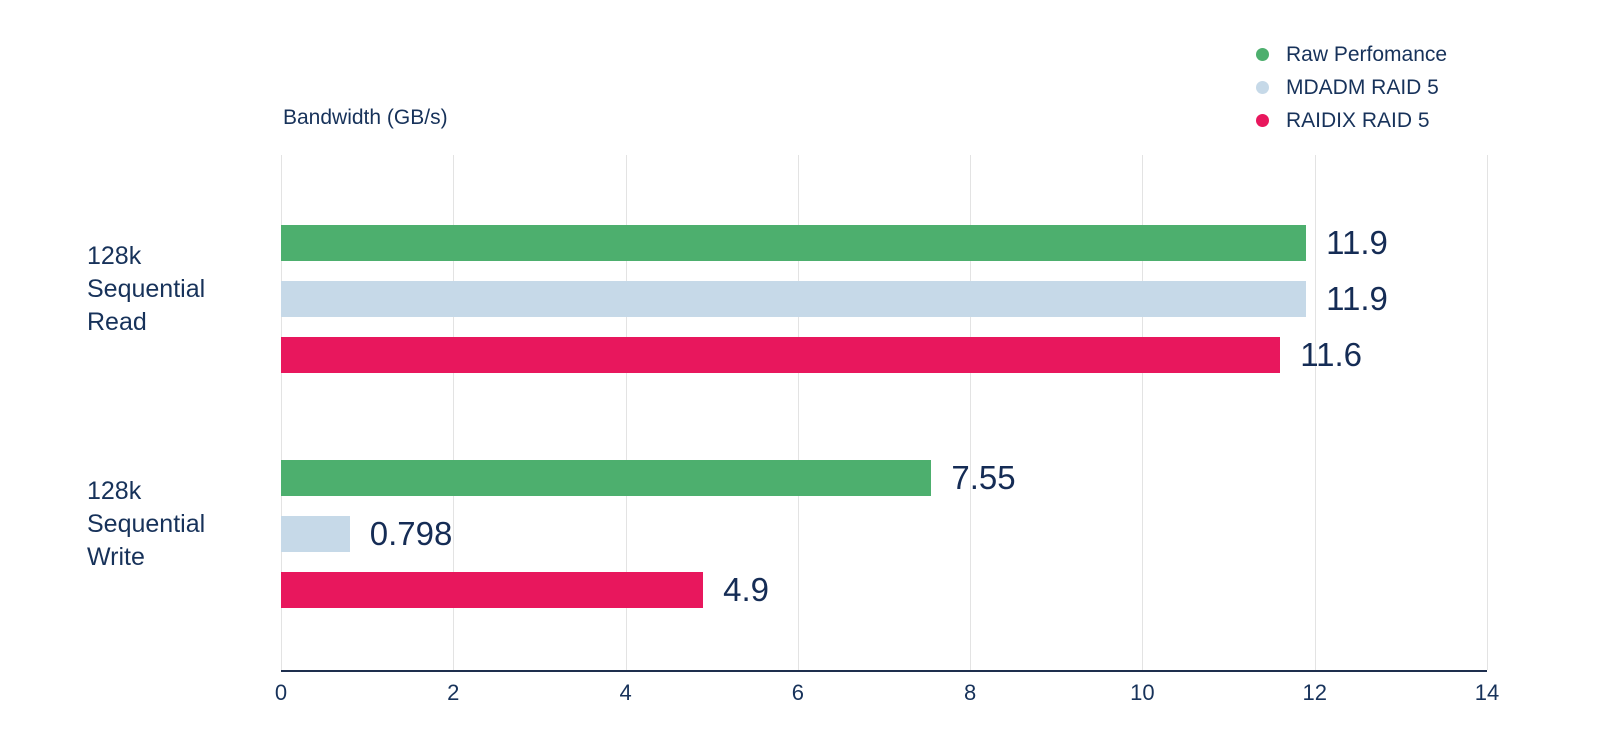 Image resolution: width=1600 pixels, height=749 pixels. I want to click on bar-value-label: 11.6, so click(1331, 354).